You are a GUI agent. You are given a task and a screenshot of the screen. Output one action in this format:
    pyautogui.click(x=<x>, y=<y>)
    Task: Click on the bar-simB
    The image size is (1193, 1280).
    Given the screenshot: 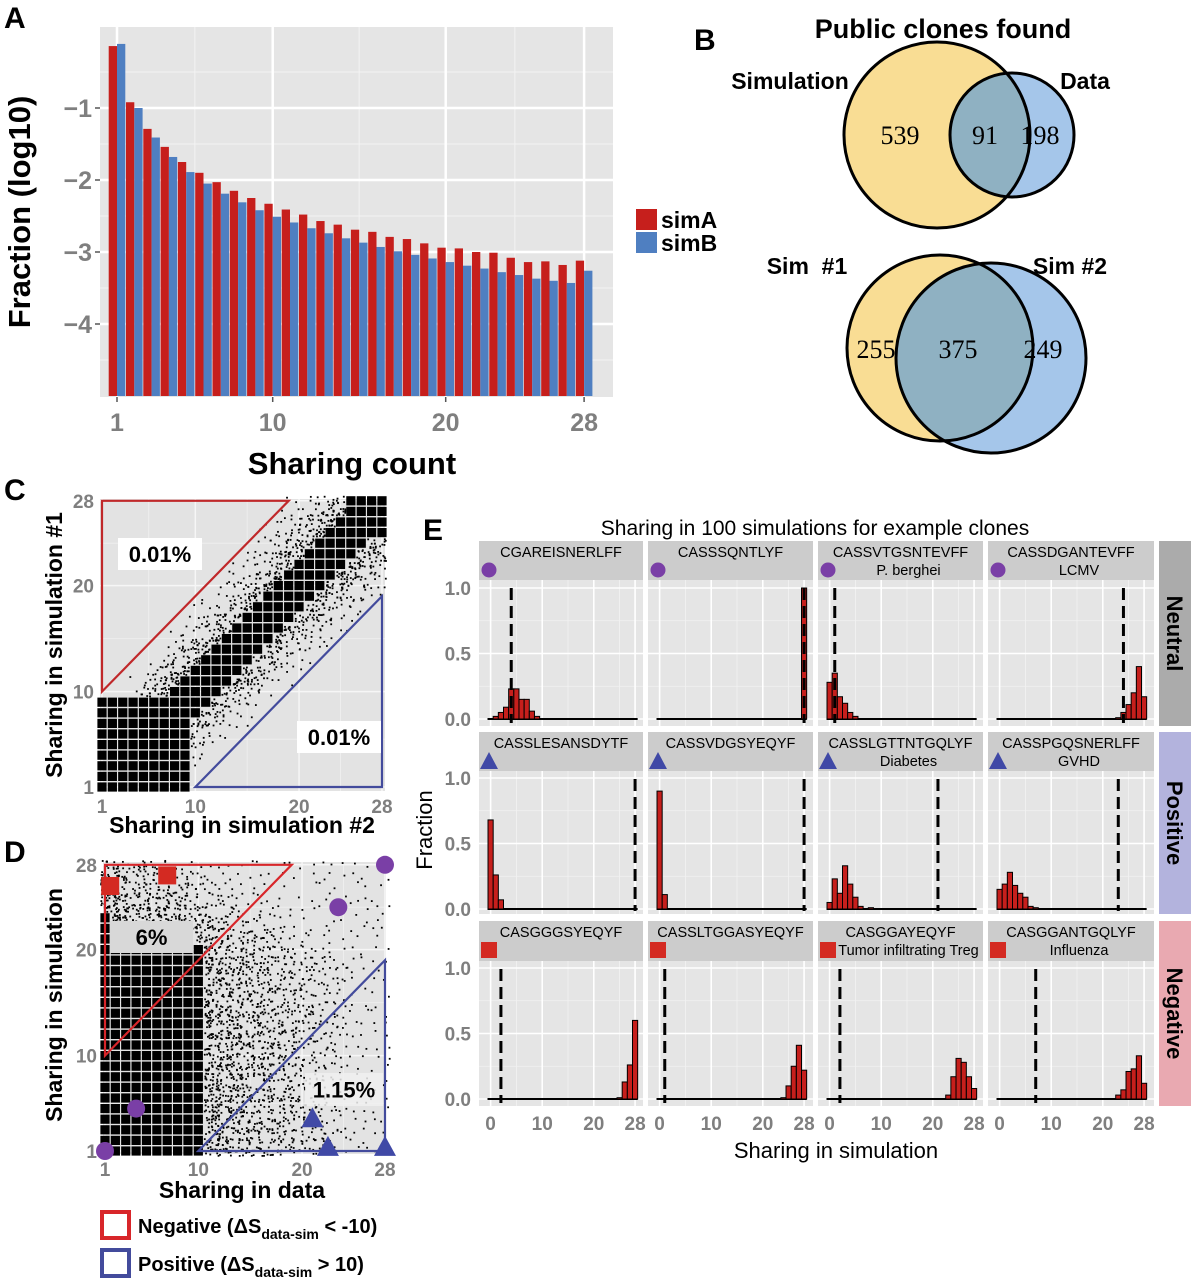 What is the action you would take?
    pyautogui.click(x=467, y=330)
    